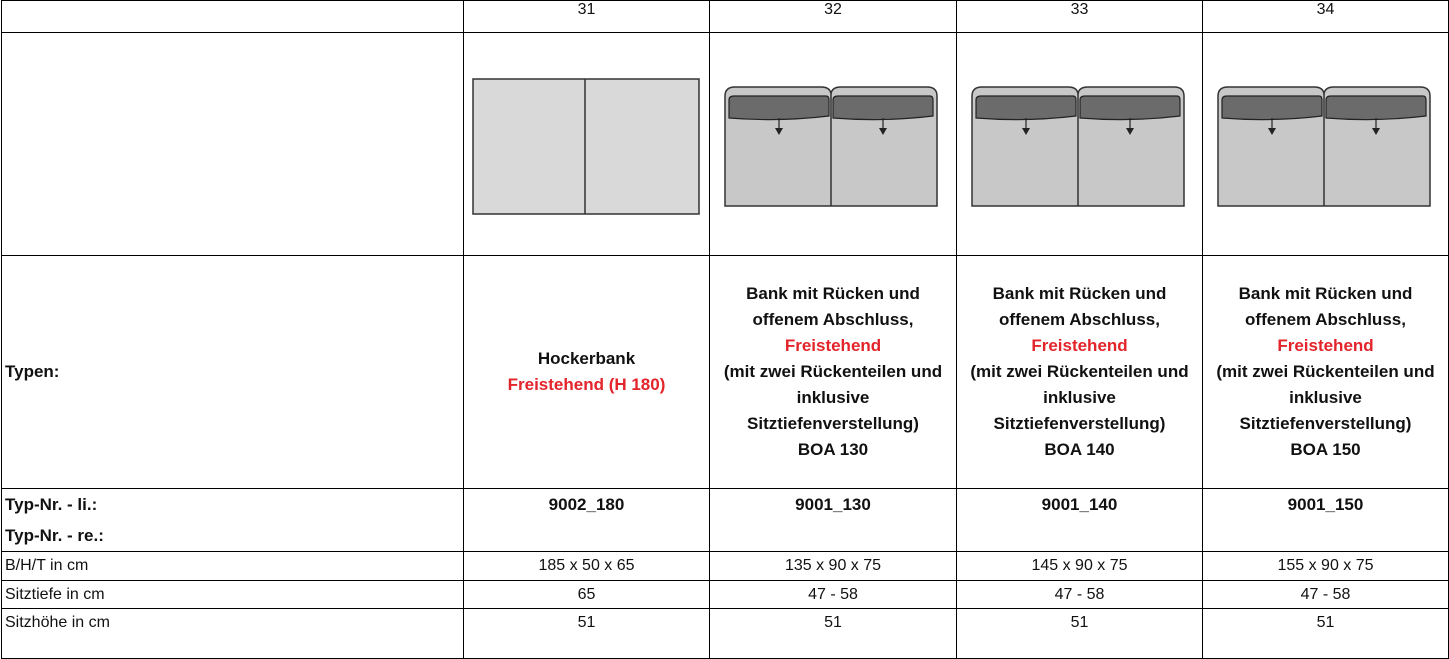  What do you see at coordinates (586, 384) in the screenshot?
I see `type-note: Freistehend (H 180)` at bounding box center [586, 384].